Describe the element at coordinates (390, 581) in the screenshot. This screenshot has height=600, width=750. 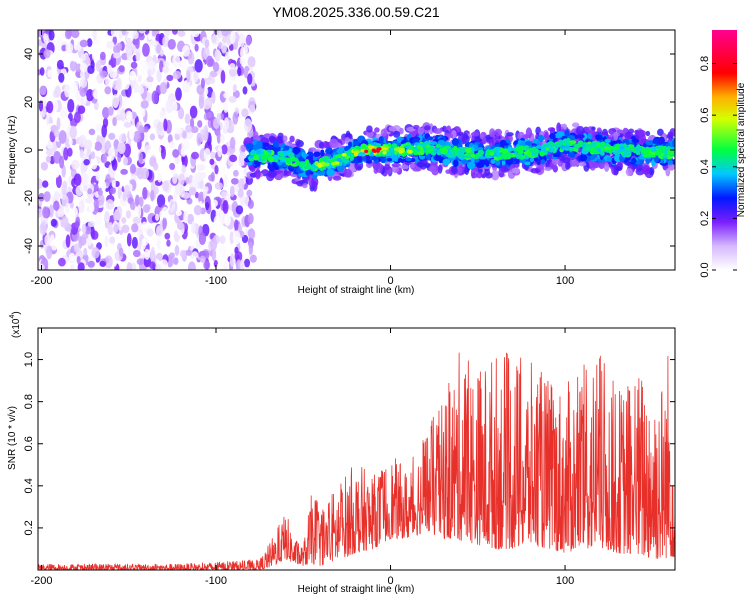
I see `x-tick-label: 0` at that location.